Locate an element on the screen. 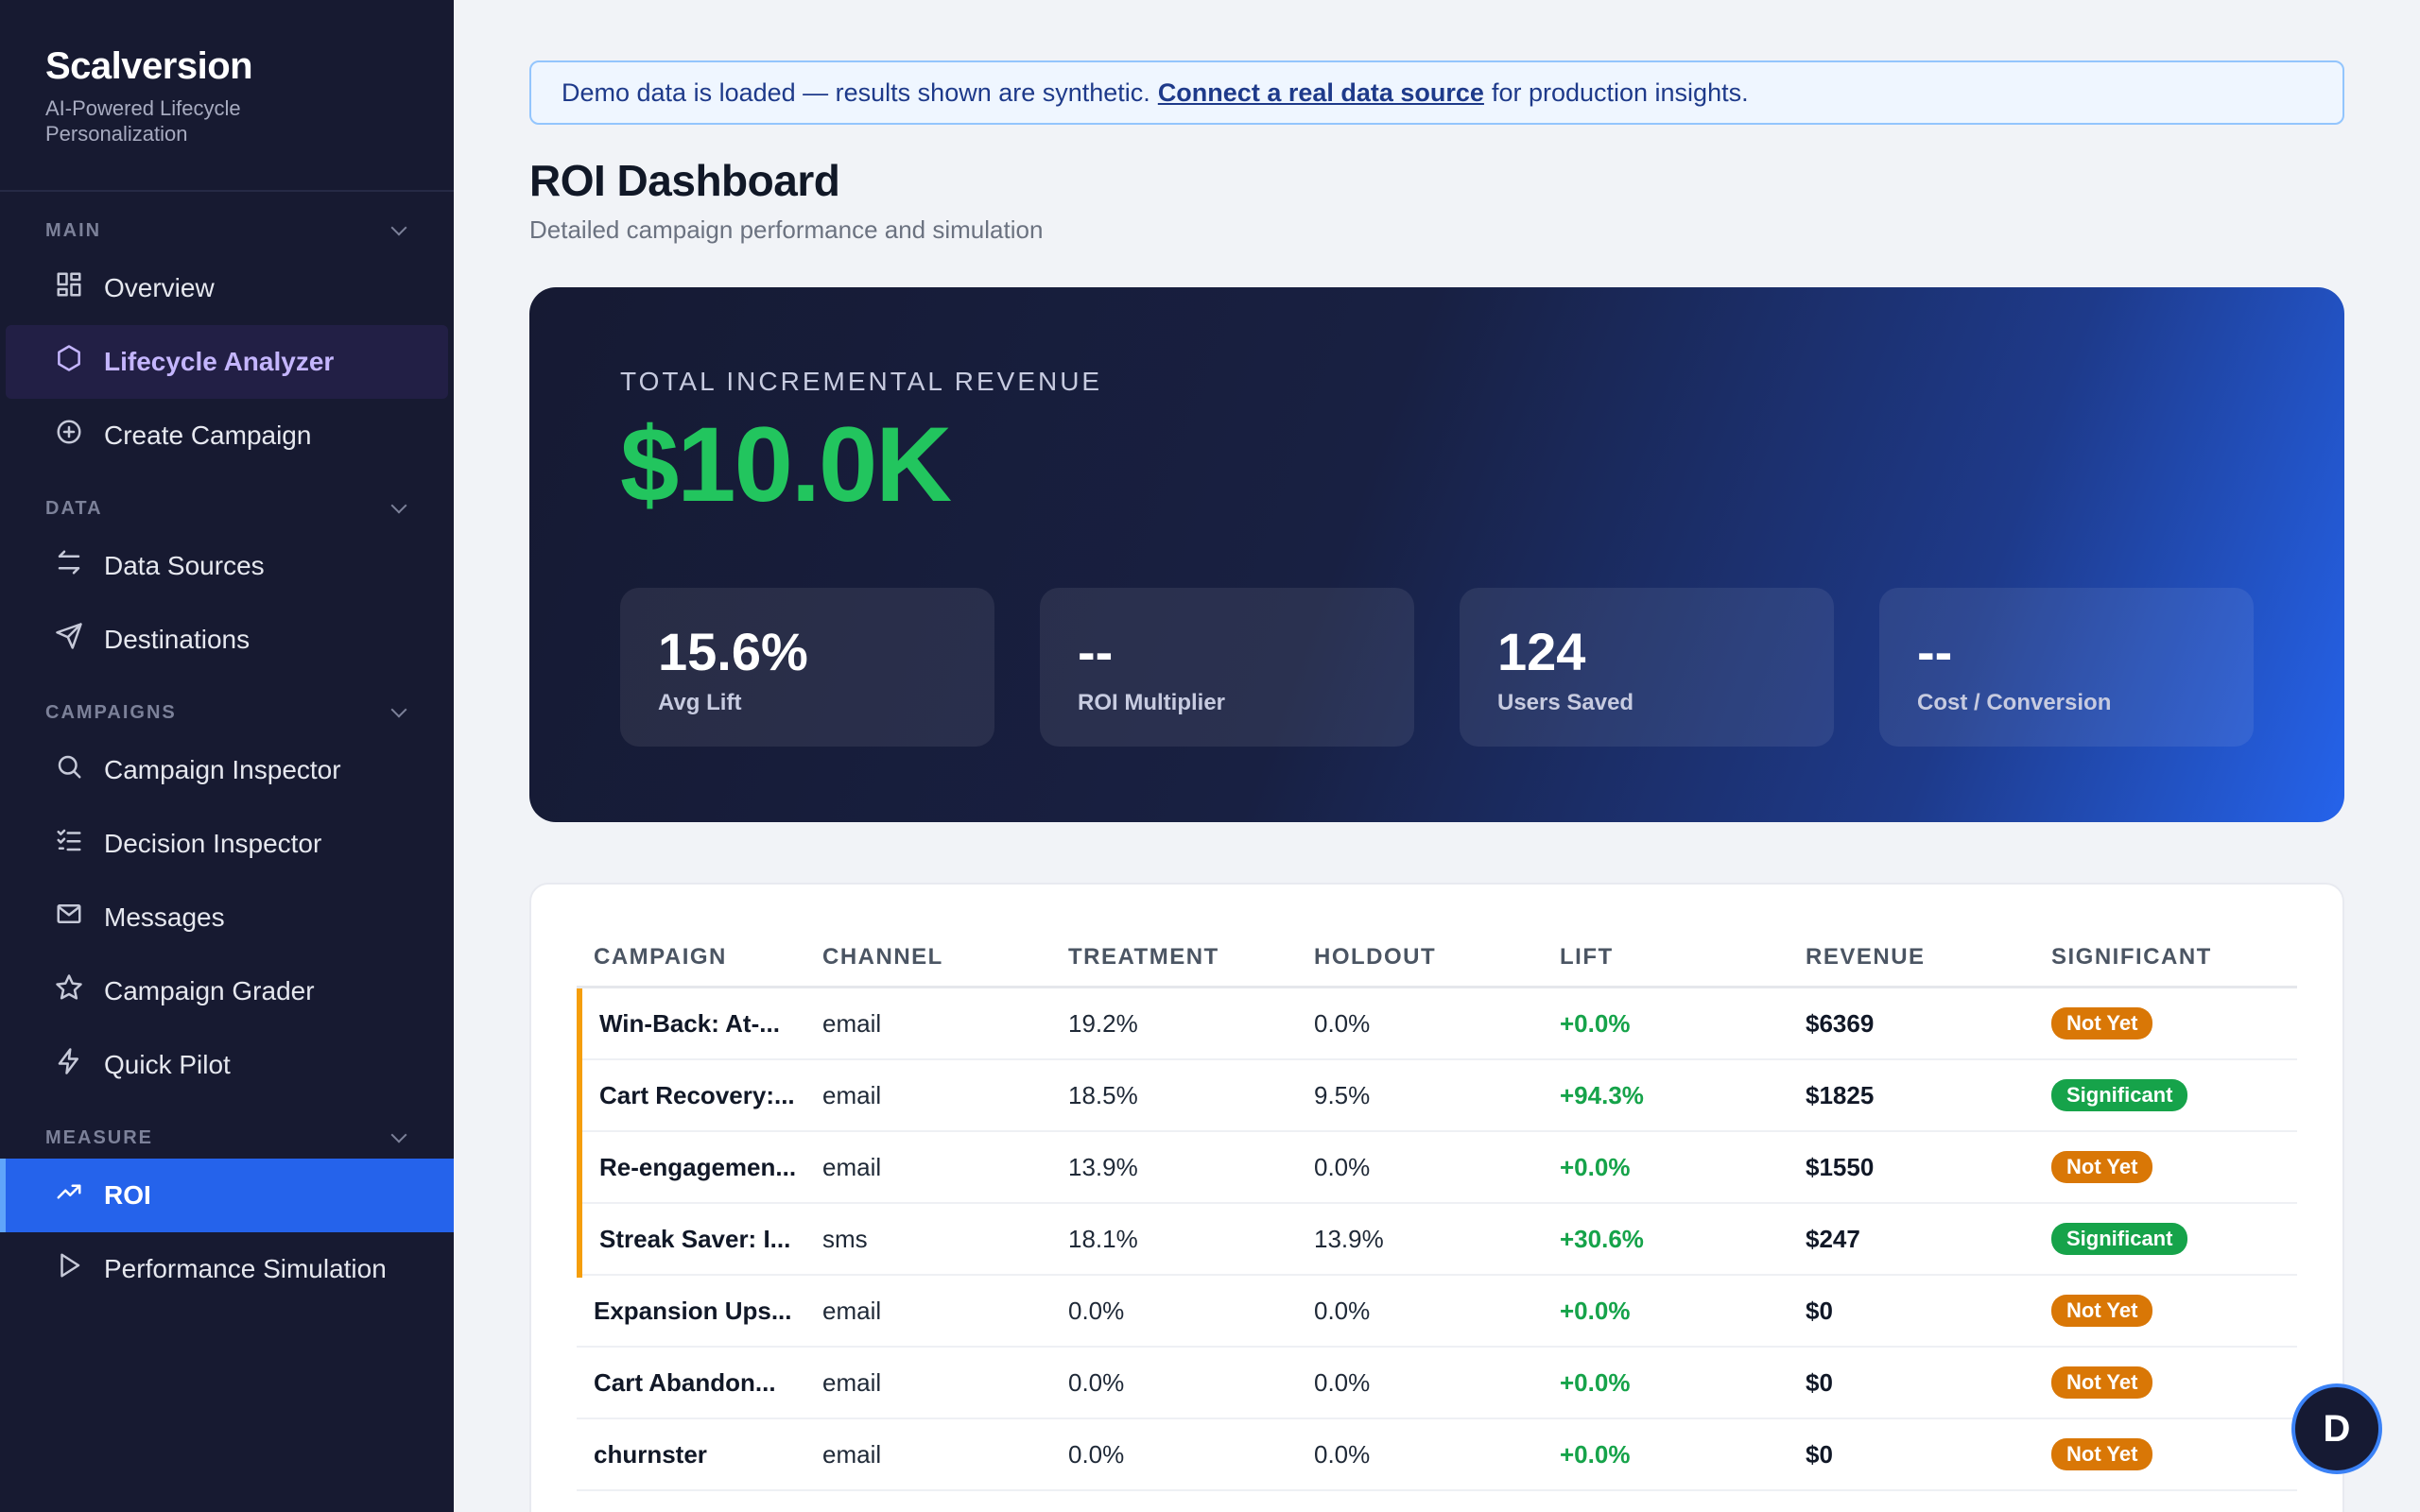 The width and height of the screenshot is (2420, 1512). section-campaigns-header: CAMPAIGNS is located at coordinates (227, 712).